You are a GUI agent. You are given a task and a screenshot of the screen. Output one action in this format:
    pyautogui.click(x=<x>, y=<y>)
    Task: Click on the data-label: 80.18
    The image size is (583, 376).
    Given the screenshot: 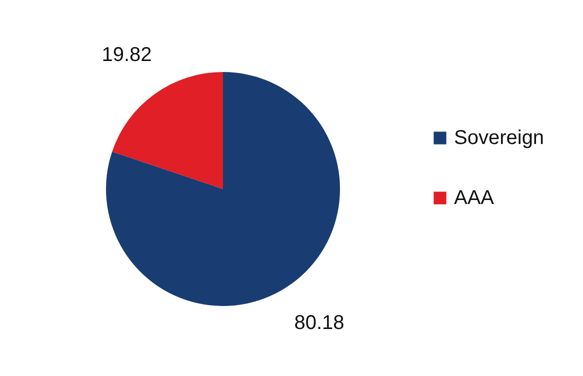 What is the action you would take?
    pyautogui.click(x=319, y=323)
    